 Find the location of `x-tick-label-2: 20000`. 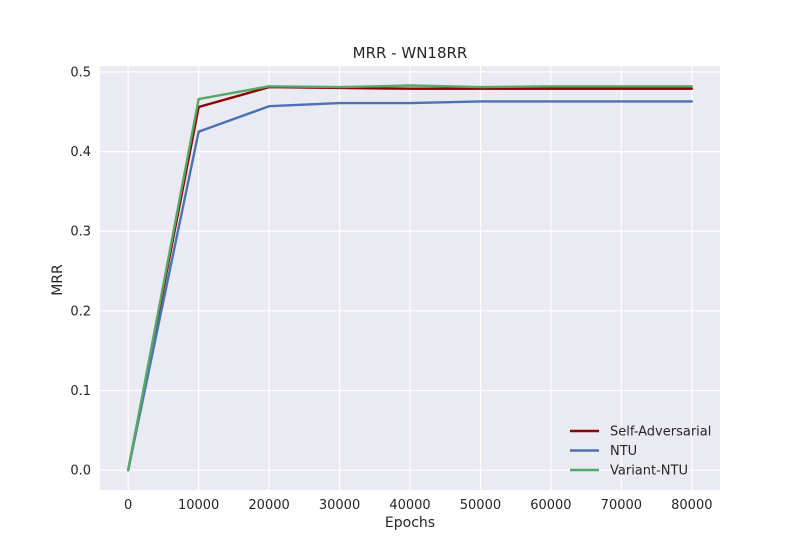

x-tick-label-2: 20000 is located at coordinates (268, 505).